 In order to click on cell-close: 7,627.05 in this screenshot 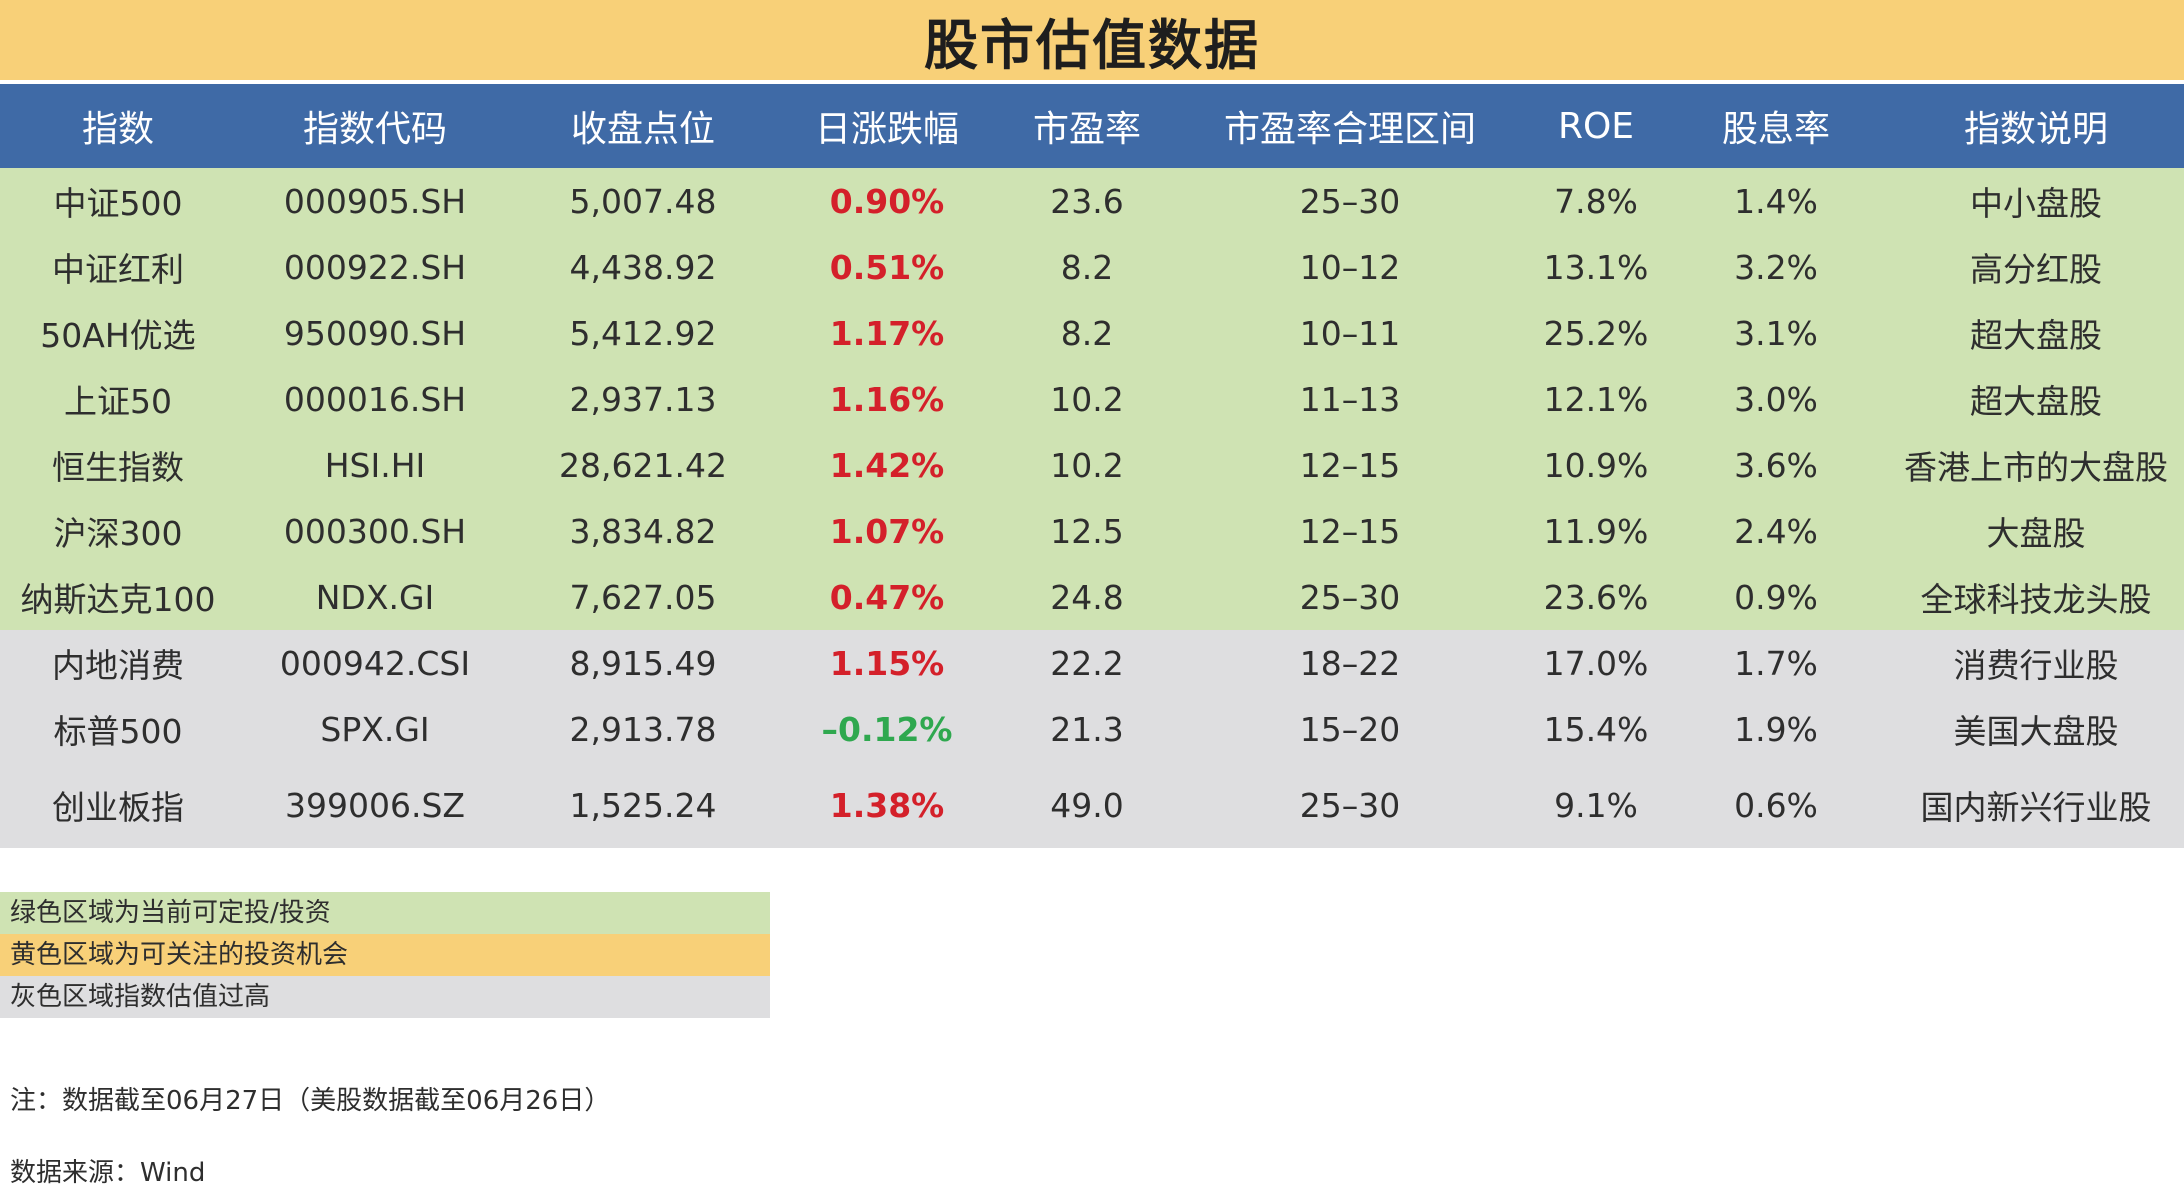, I will do `click(643, 597)`.